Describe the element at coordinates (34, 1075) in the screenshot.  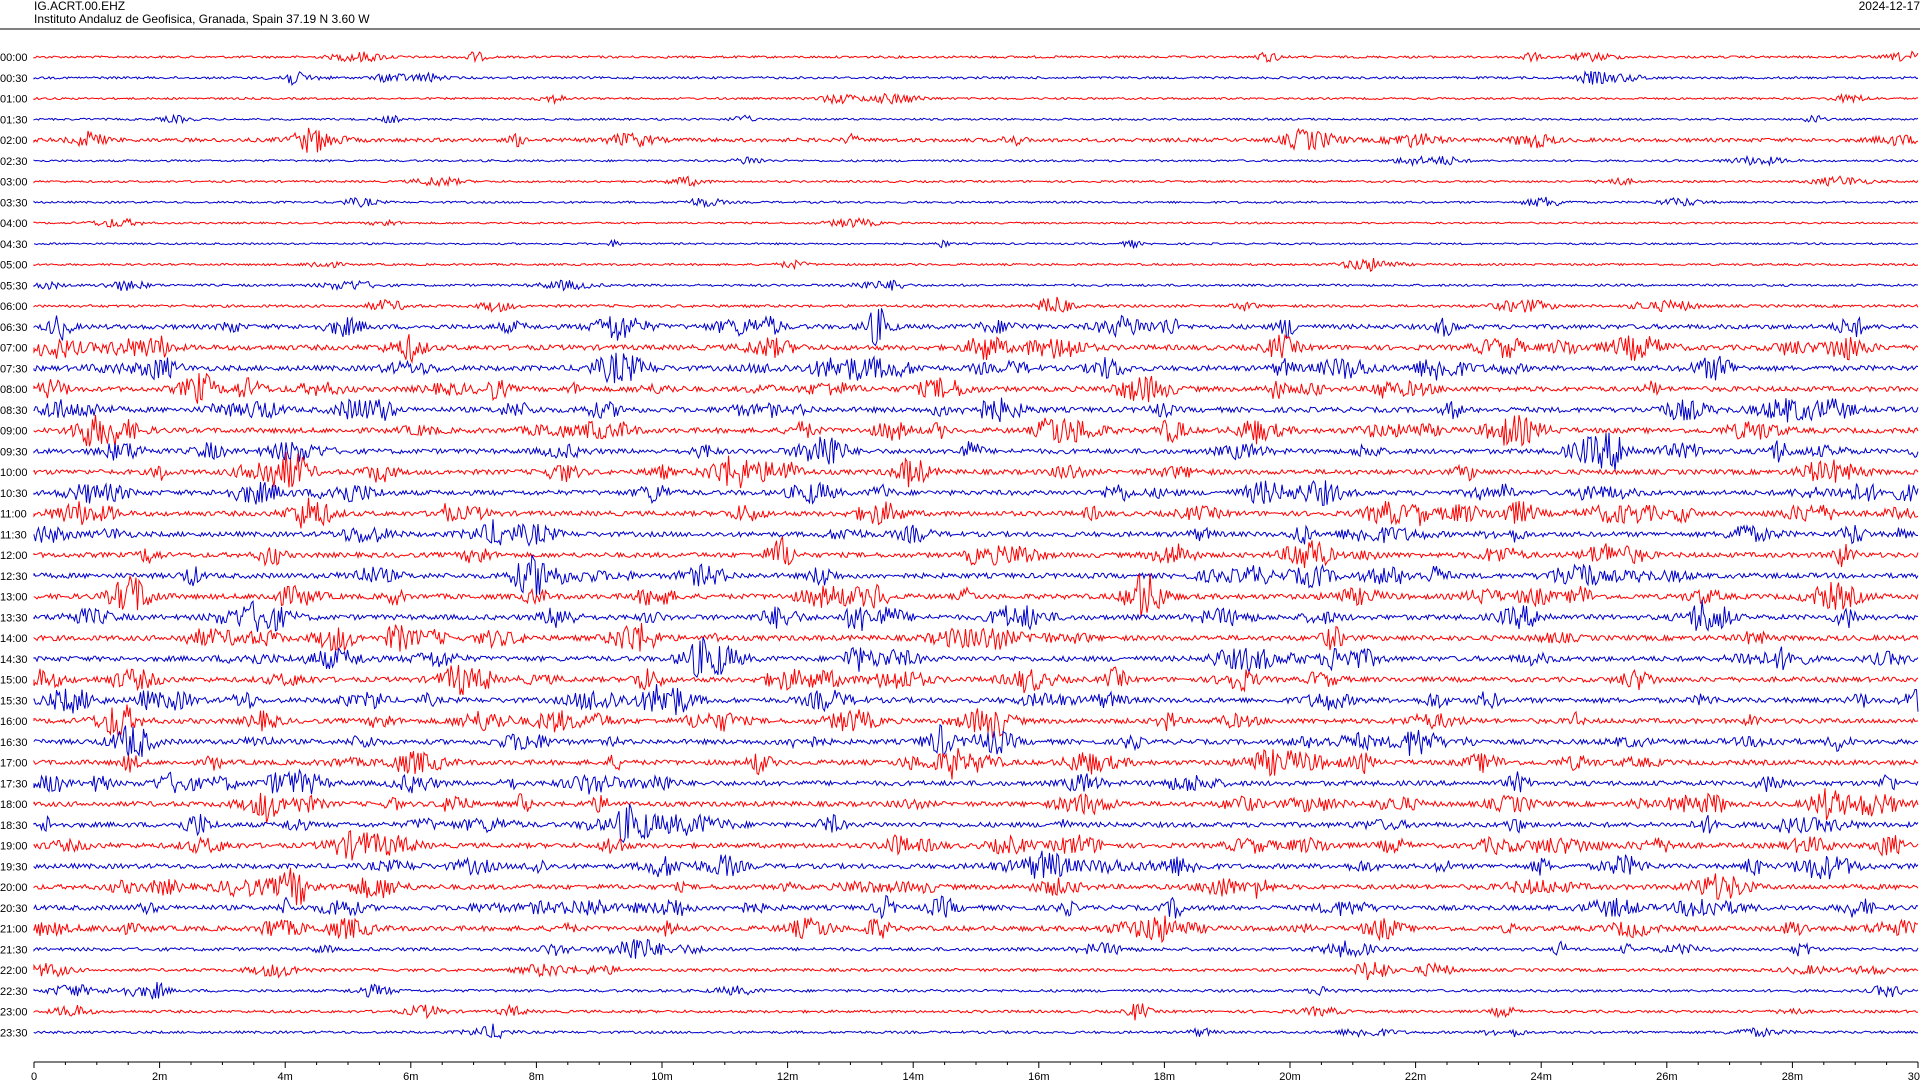
I see `x-tick-label: 0` at that location.